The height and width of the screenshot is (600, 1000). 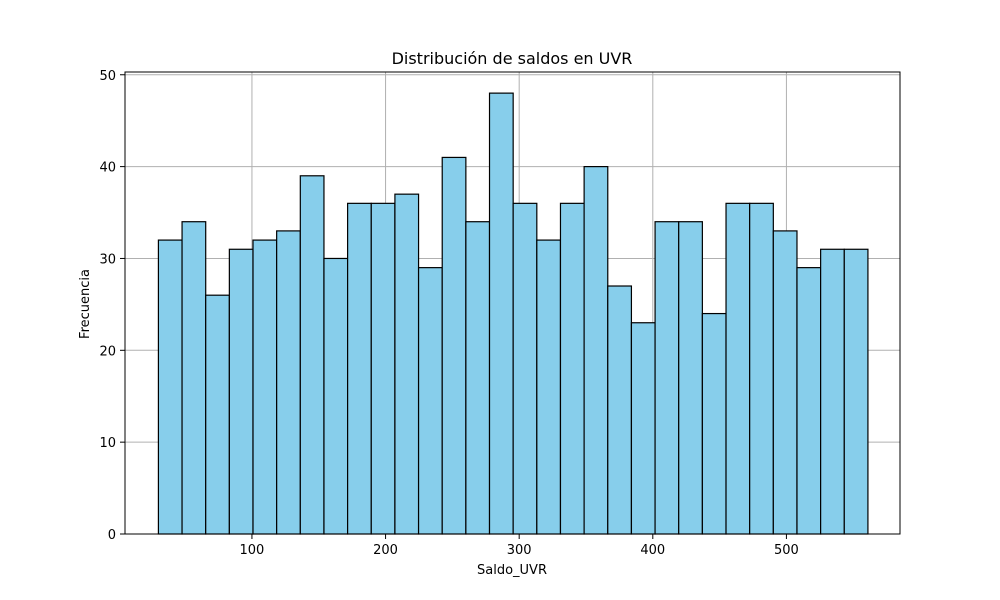 What do you see at coordinates (252, 550) in the screenshot?
I see `x-tick-label: 100` at bounding box center [252, 550].